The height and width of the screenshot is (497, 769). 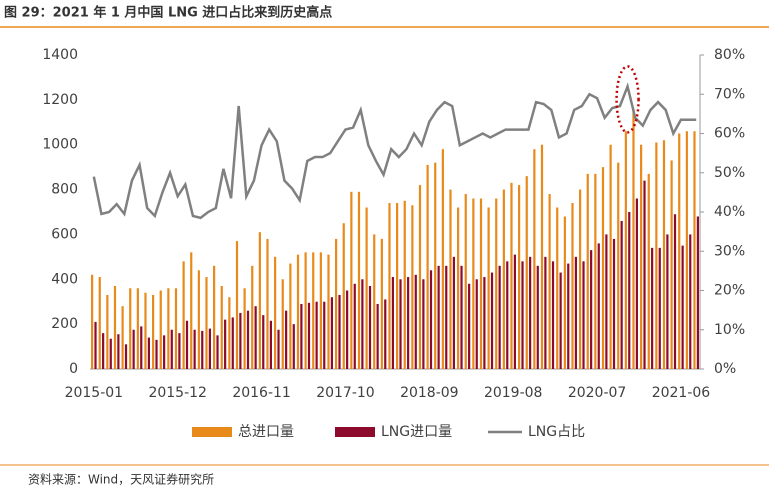 What do you see at coordinates (729, 94) in the screenshot?
I see `y2-tick-label: 70%` at bounding box center [729, 94].